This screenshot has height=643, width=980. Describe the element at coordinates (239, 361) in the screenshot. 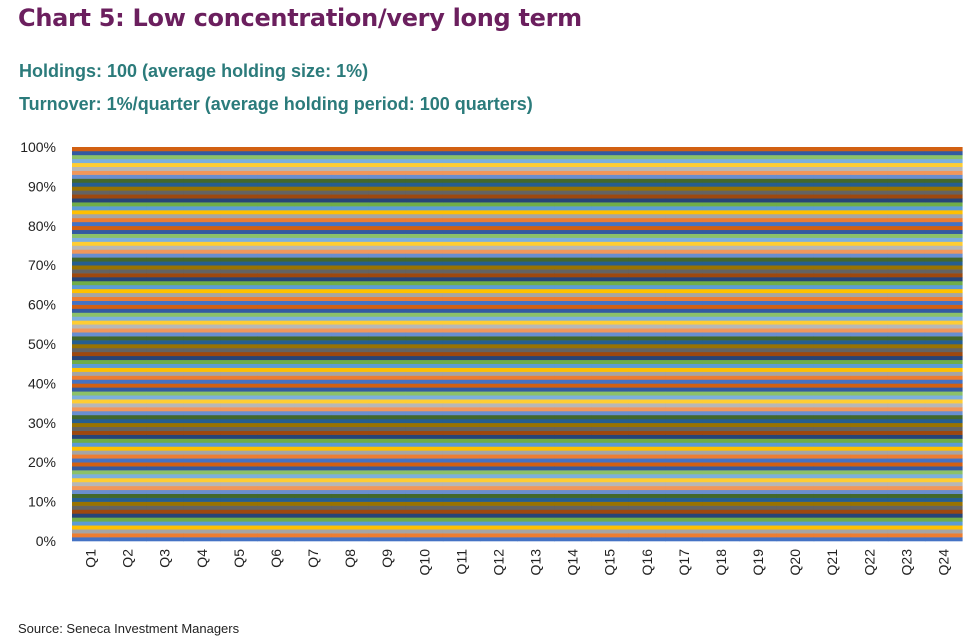

I see `bar-segment-Q5-s46` at that location.